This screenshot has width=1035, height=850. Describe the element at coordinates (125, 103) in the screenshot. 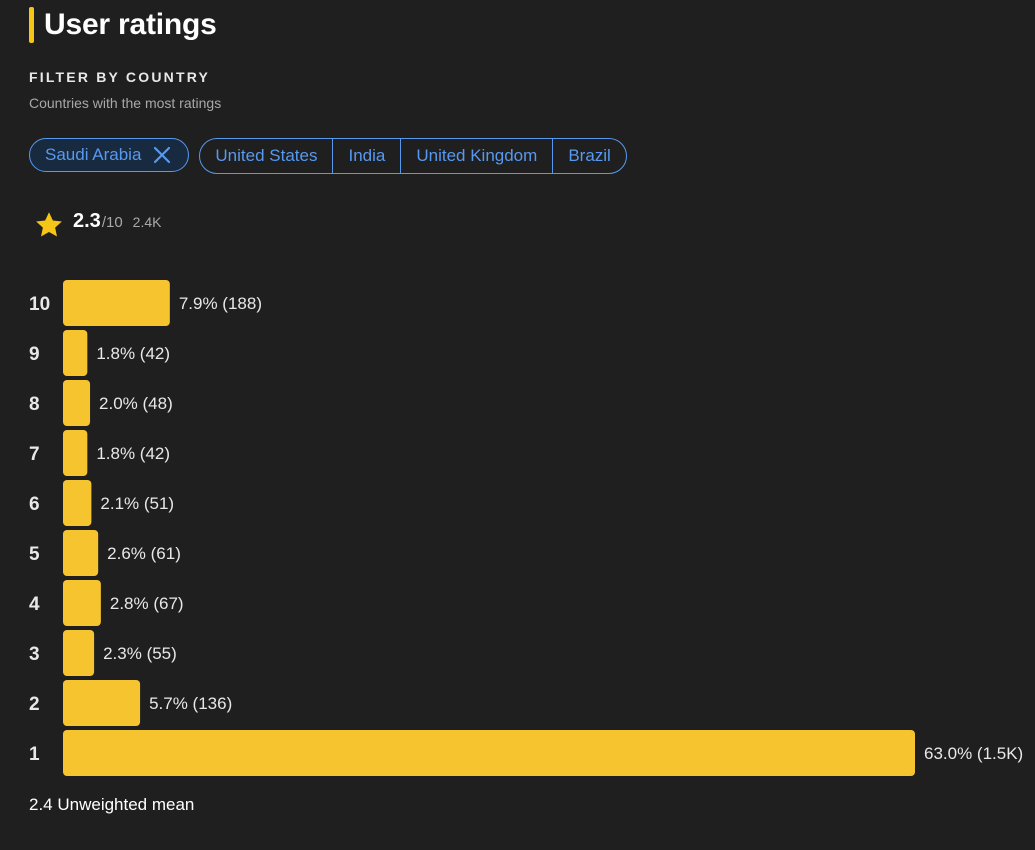

I see `filter-subtitle: Countries with the most ratings` at that location.